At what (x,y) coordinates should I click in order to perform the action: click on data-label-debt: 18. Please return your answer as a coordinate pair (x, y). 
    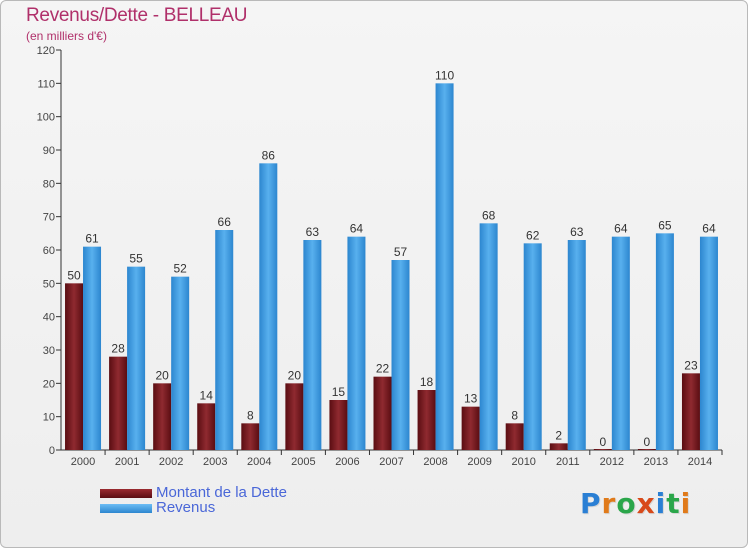
    Looking at the image, I should click on (427, 382).